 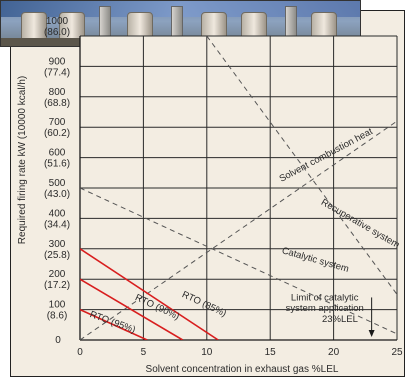 What do you see at coordinates (57, 122) in the screenshot?
I see `y-tick-label: 700` at bounding box center [57, 122].